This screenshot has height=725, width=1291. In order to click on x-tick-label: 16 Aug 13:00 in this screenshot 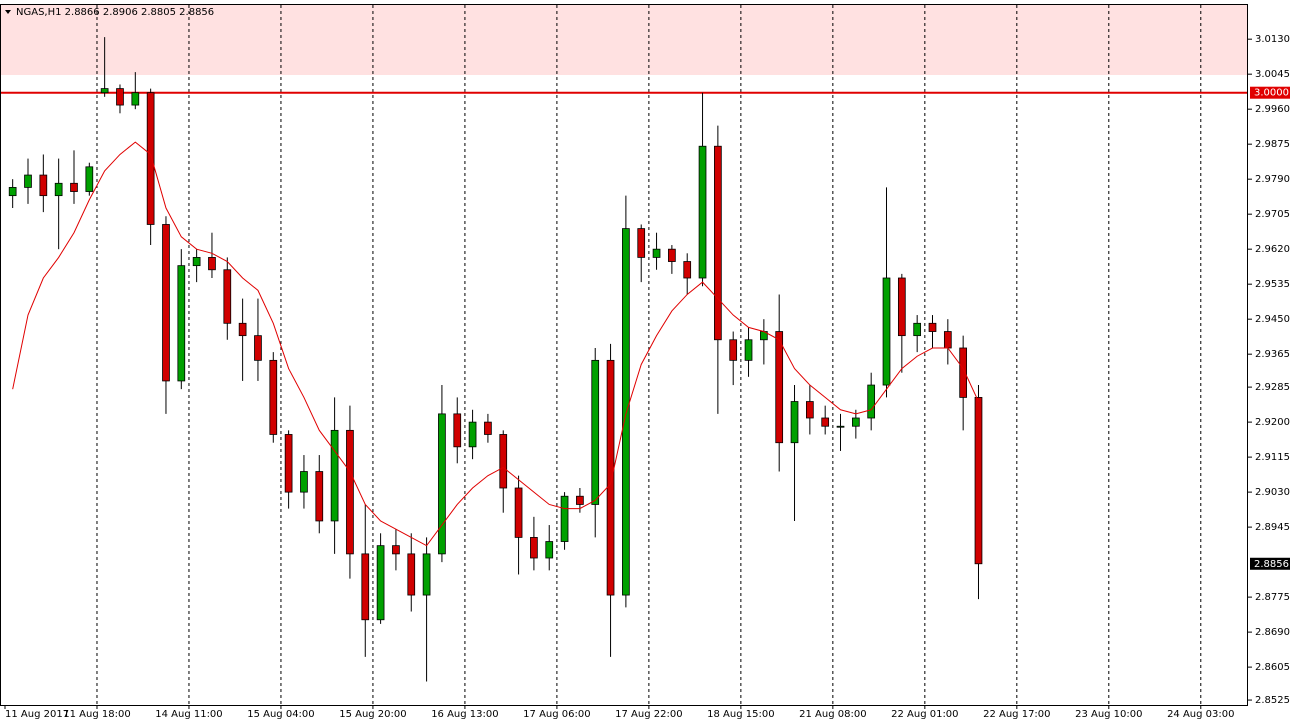, I will do `click(464, 714)`.